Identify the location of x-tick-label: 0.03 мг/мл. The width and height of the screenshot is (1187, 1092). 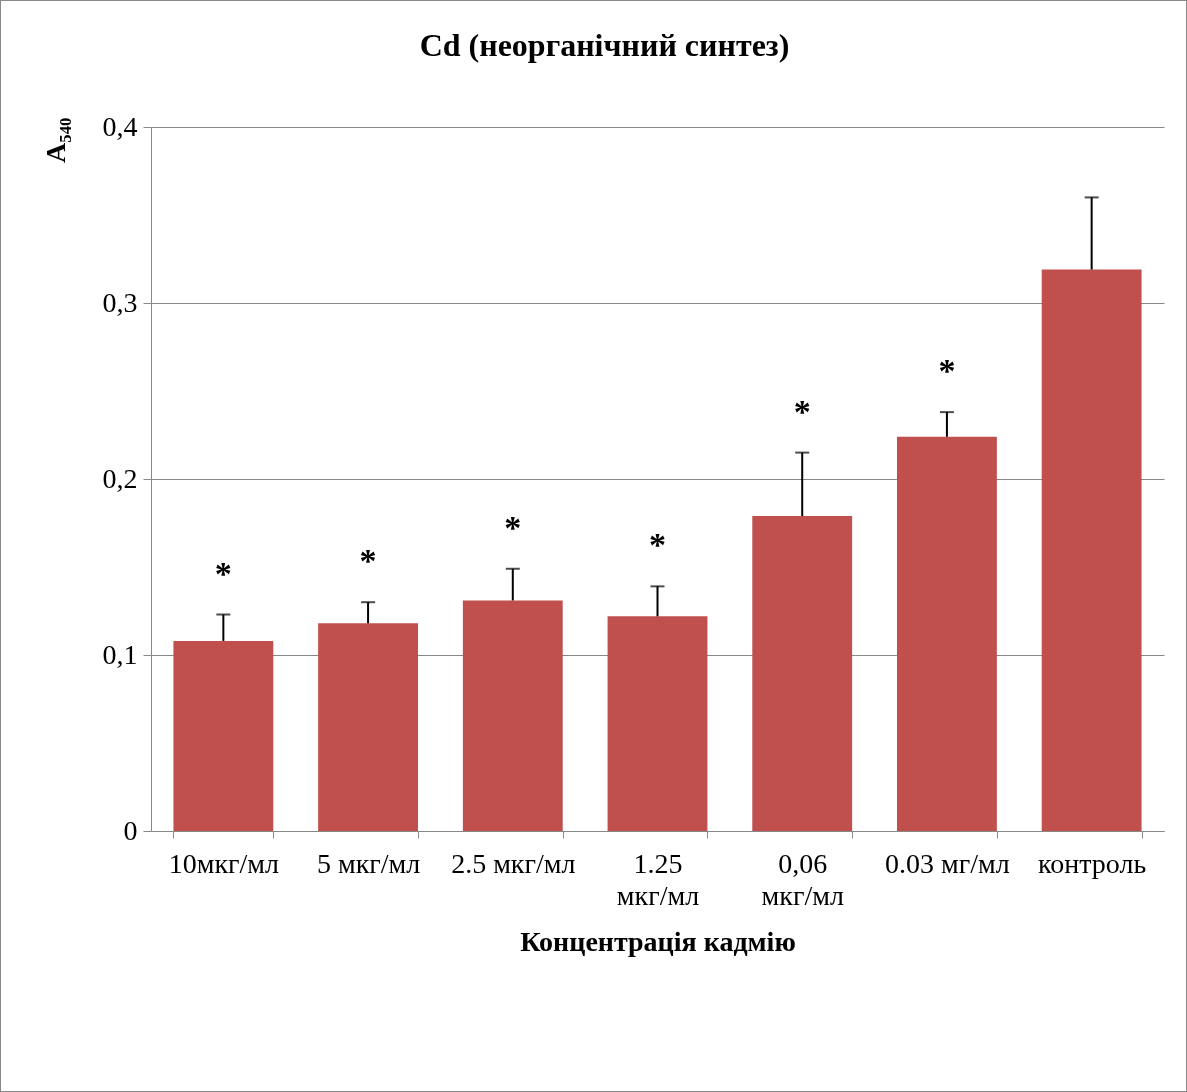
(947, 863).